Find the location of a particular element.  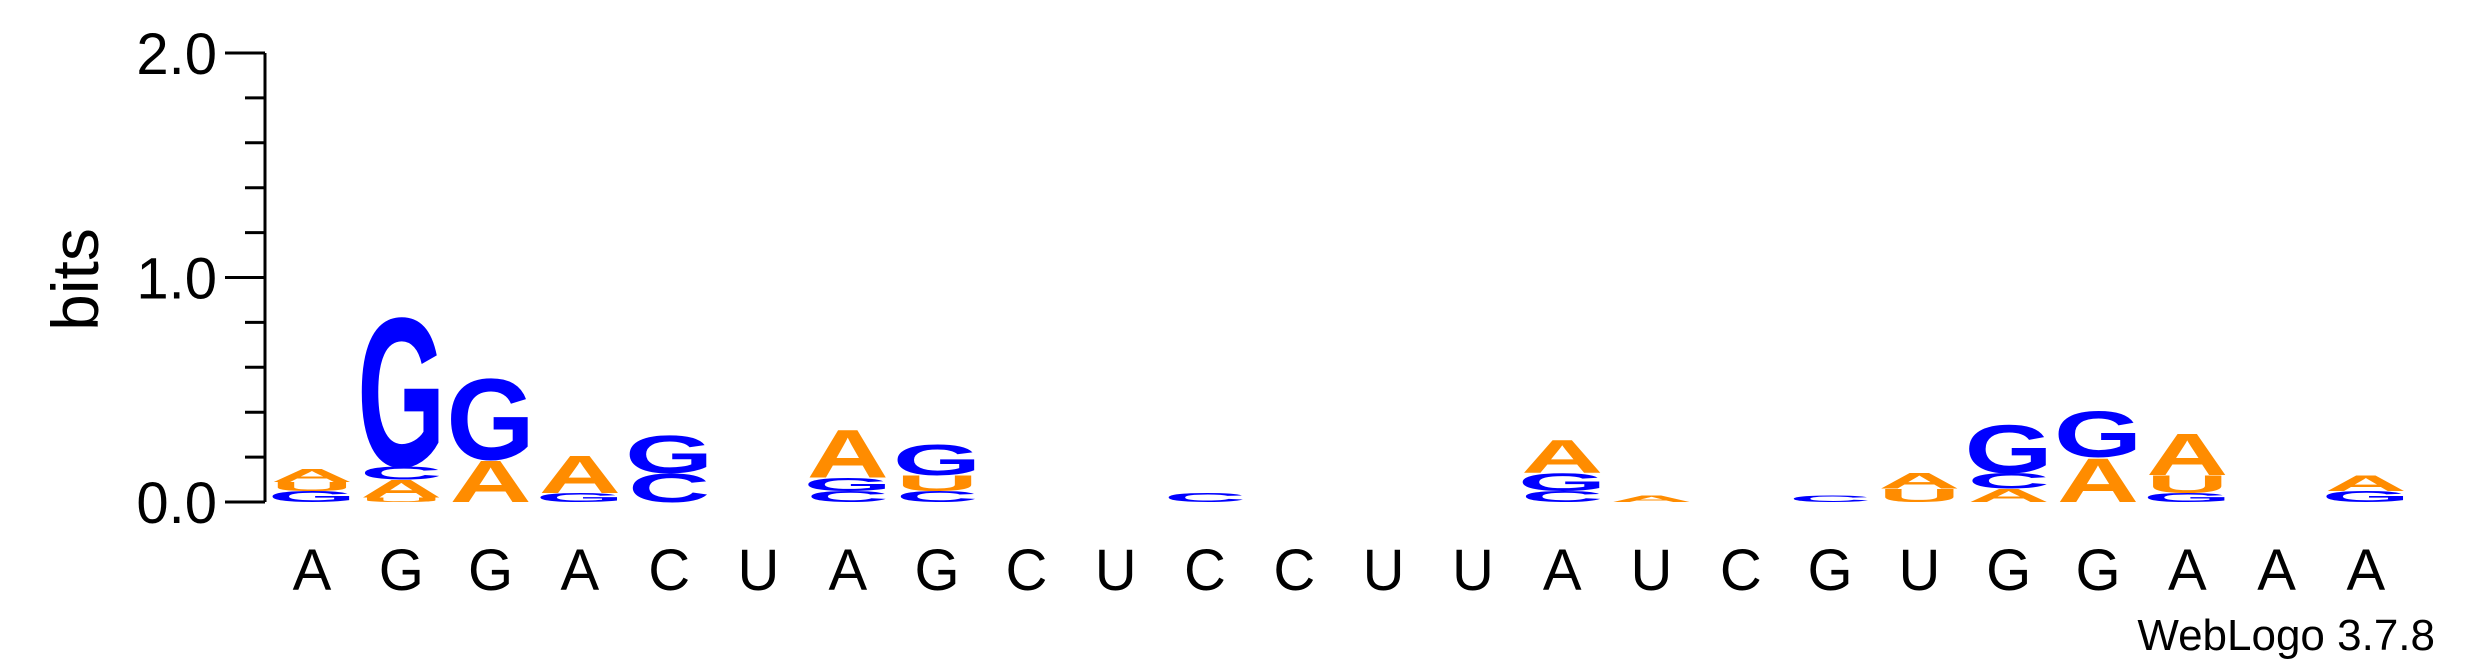

y-tick-label: 2.0 is located at coordinates (176, 54).